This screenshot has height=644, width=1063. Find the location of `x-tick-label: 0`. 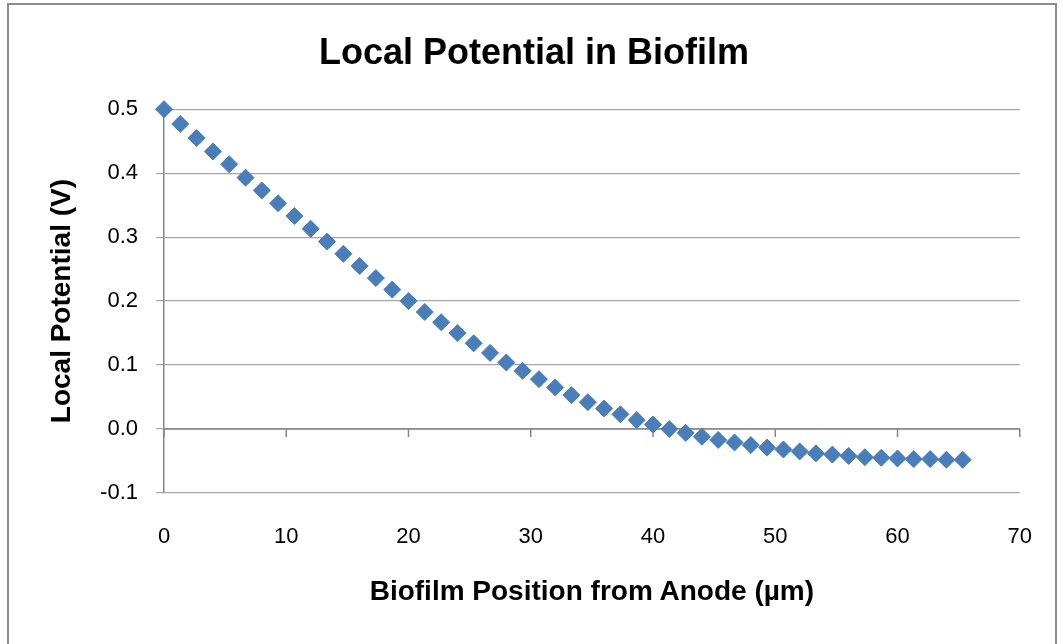

x-tick-label: 0 is located at coordinates (164, 536).